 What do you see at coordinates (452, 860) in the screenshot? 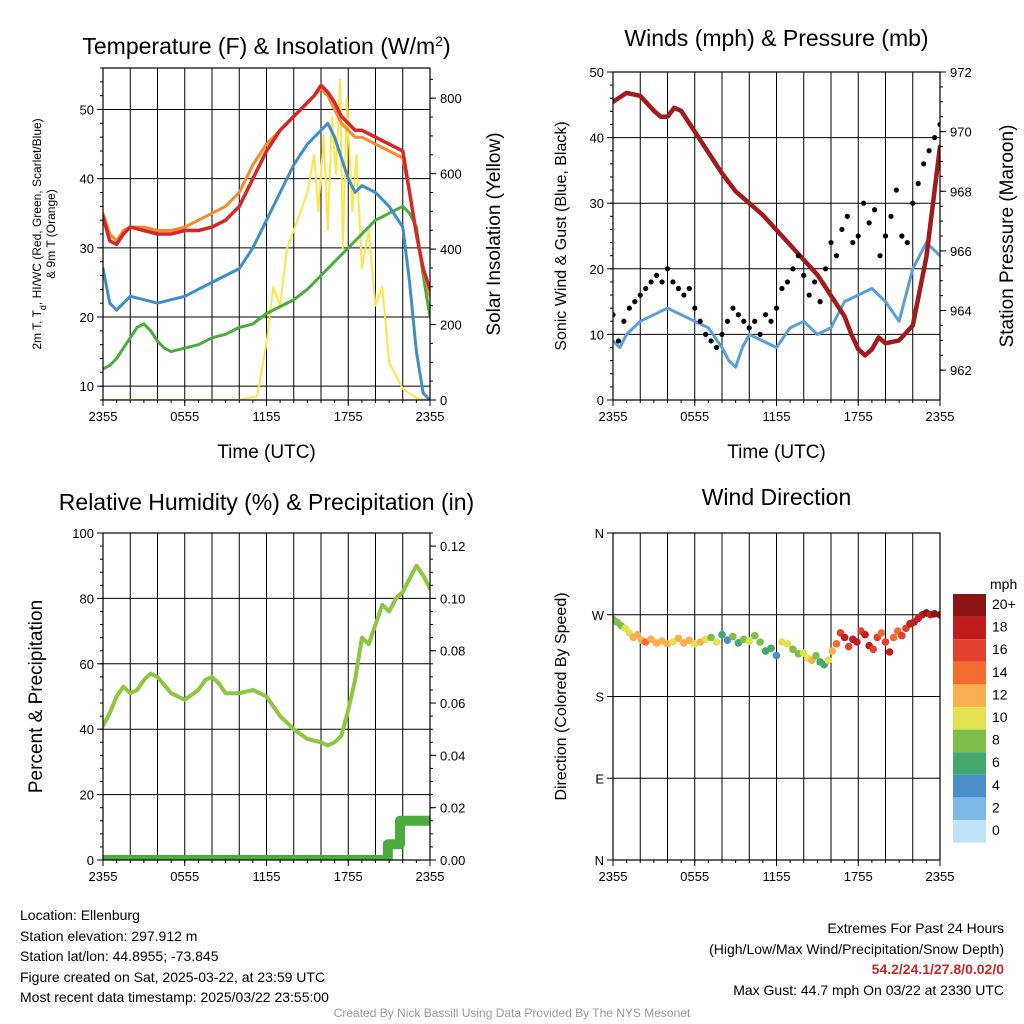
I see `y-right-tick-label: 0.00` at bounding box center [452, 860].